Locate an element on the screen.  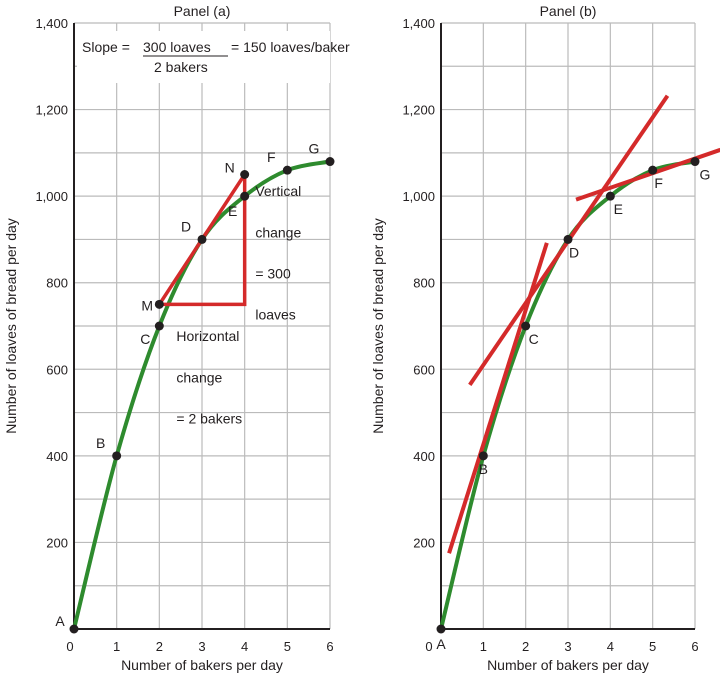
point-N is located at coordinates (245, 174).